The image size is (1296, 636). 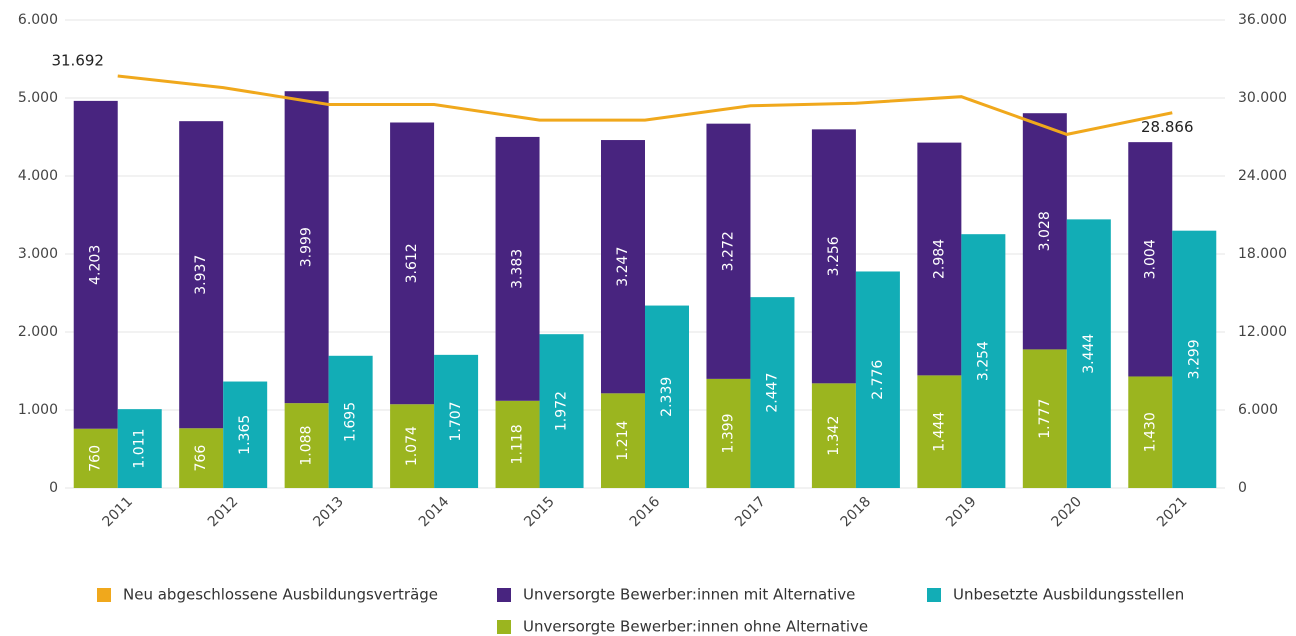 I want to click on bar-value-label: 2.776, so click(x=878, y=380).